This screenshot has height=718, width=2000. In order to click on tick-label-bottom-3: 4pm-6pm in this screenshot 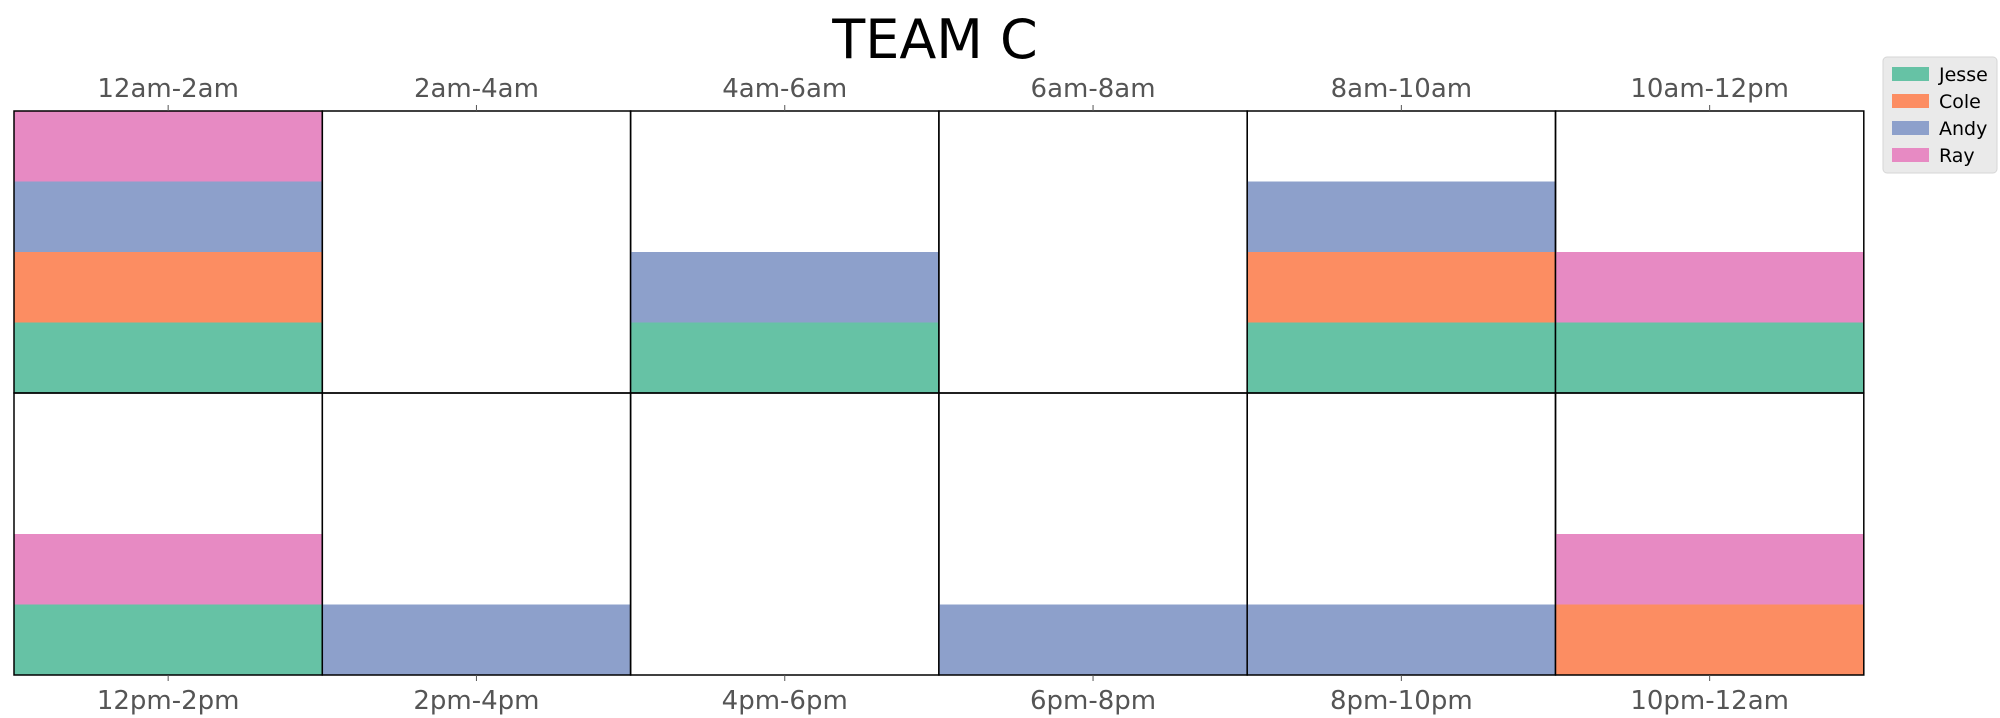, I will do `click(785, 701)`.